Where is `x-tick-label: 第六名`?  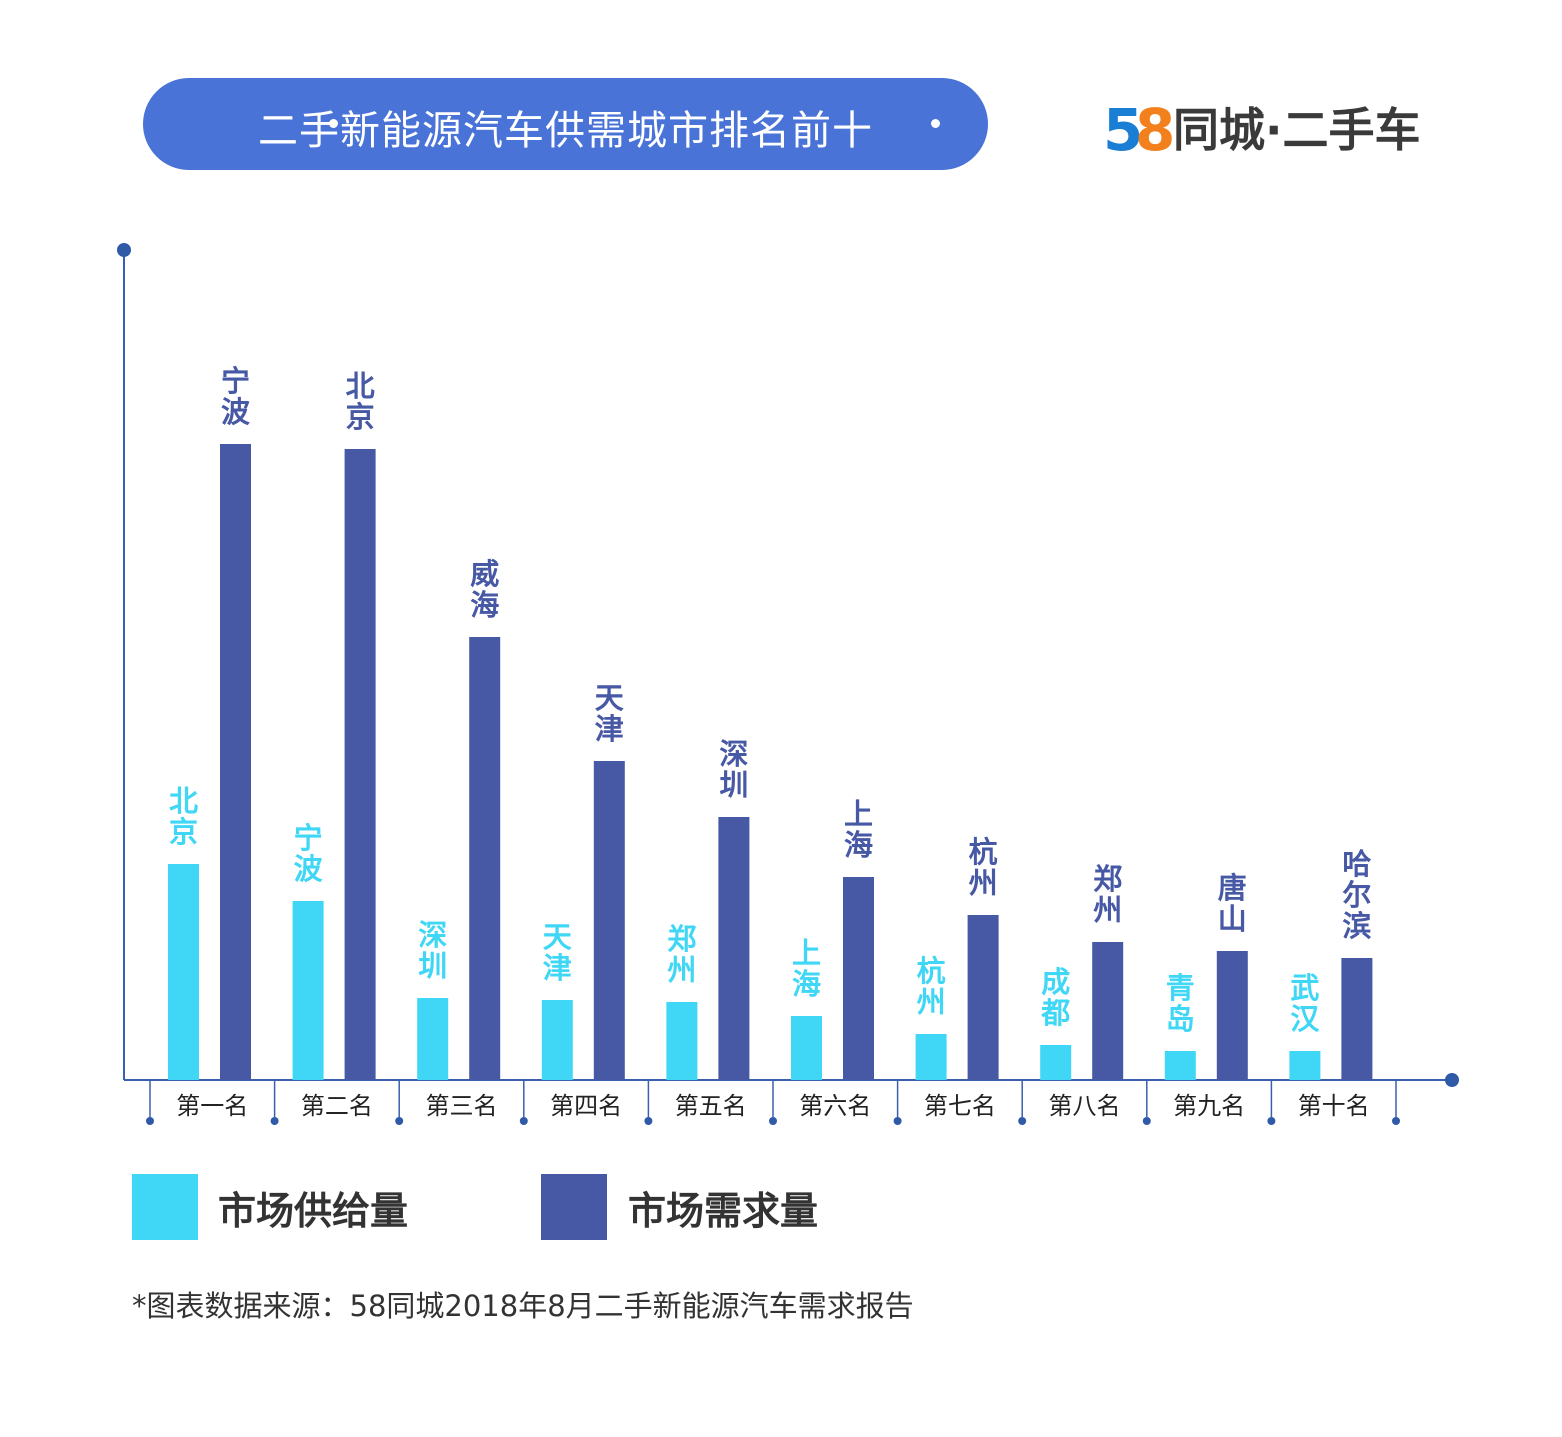
x-tick-label: 第六名 is located at coordinates (835, 1106).